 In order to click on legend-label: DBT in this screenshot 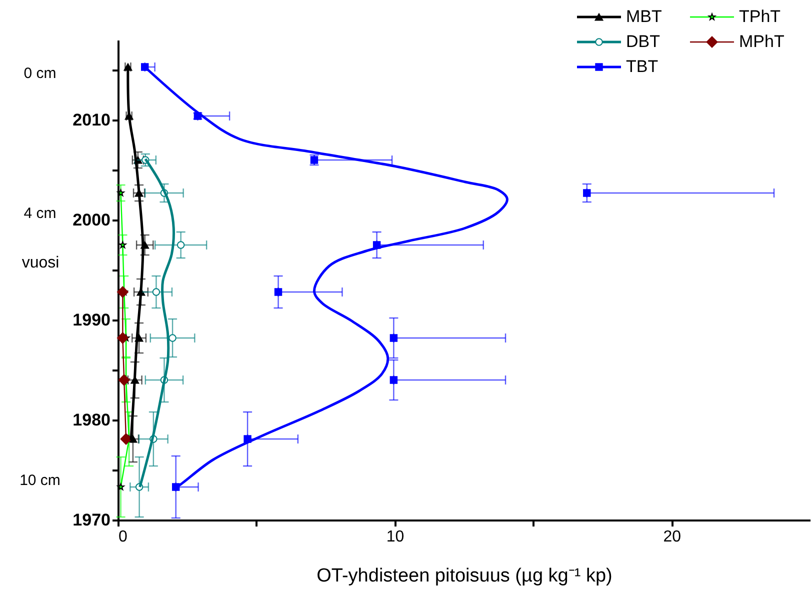, I will do `click(643, 41)`.